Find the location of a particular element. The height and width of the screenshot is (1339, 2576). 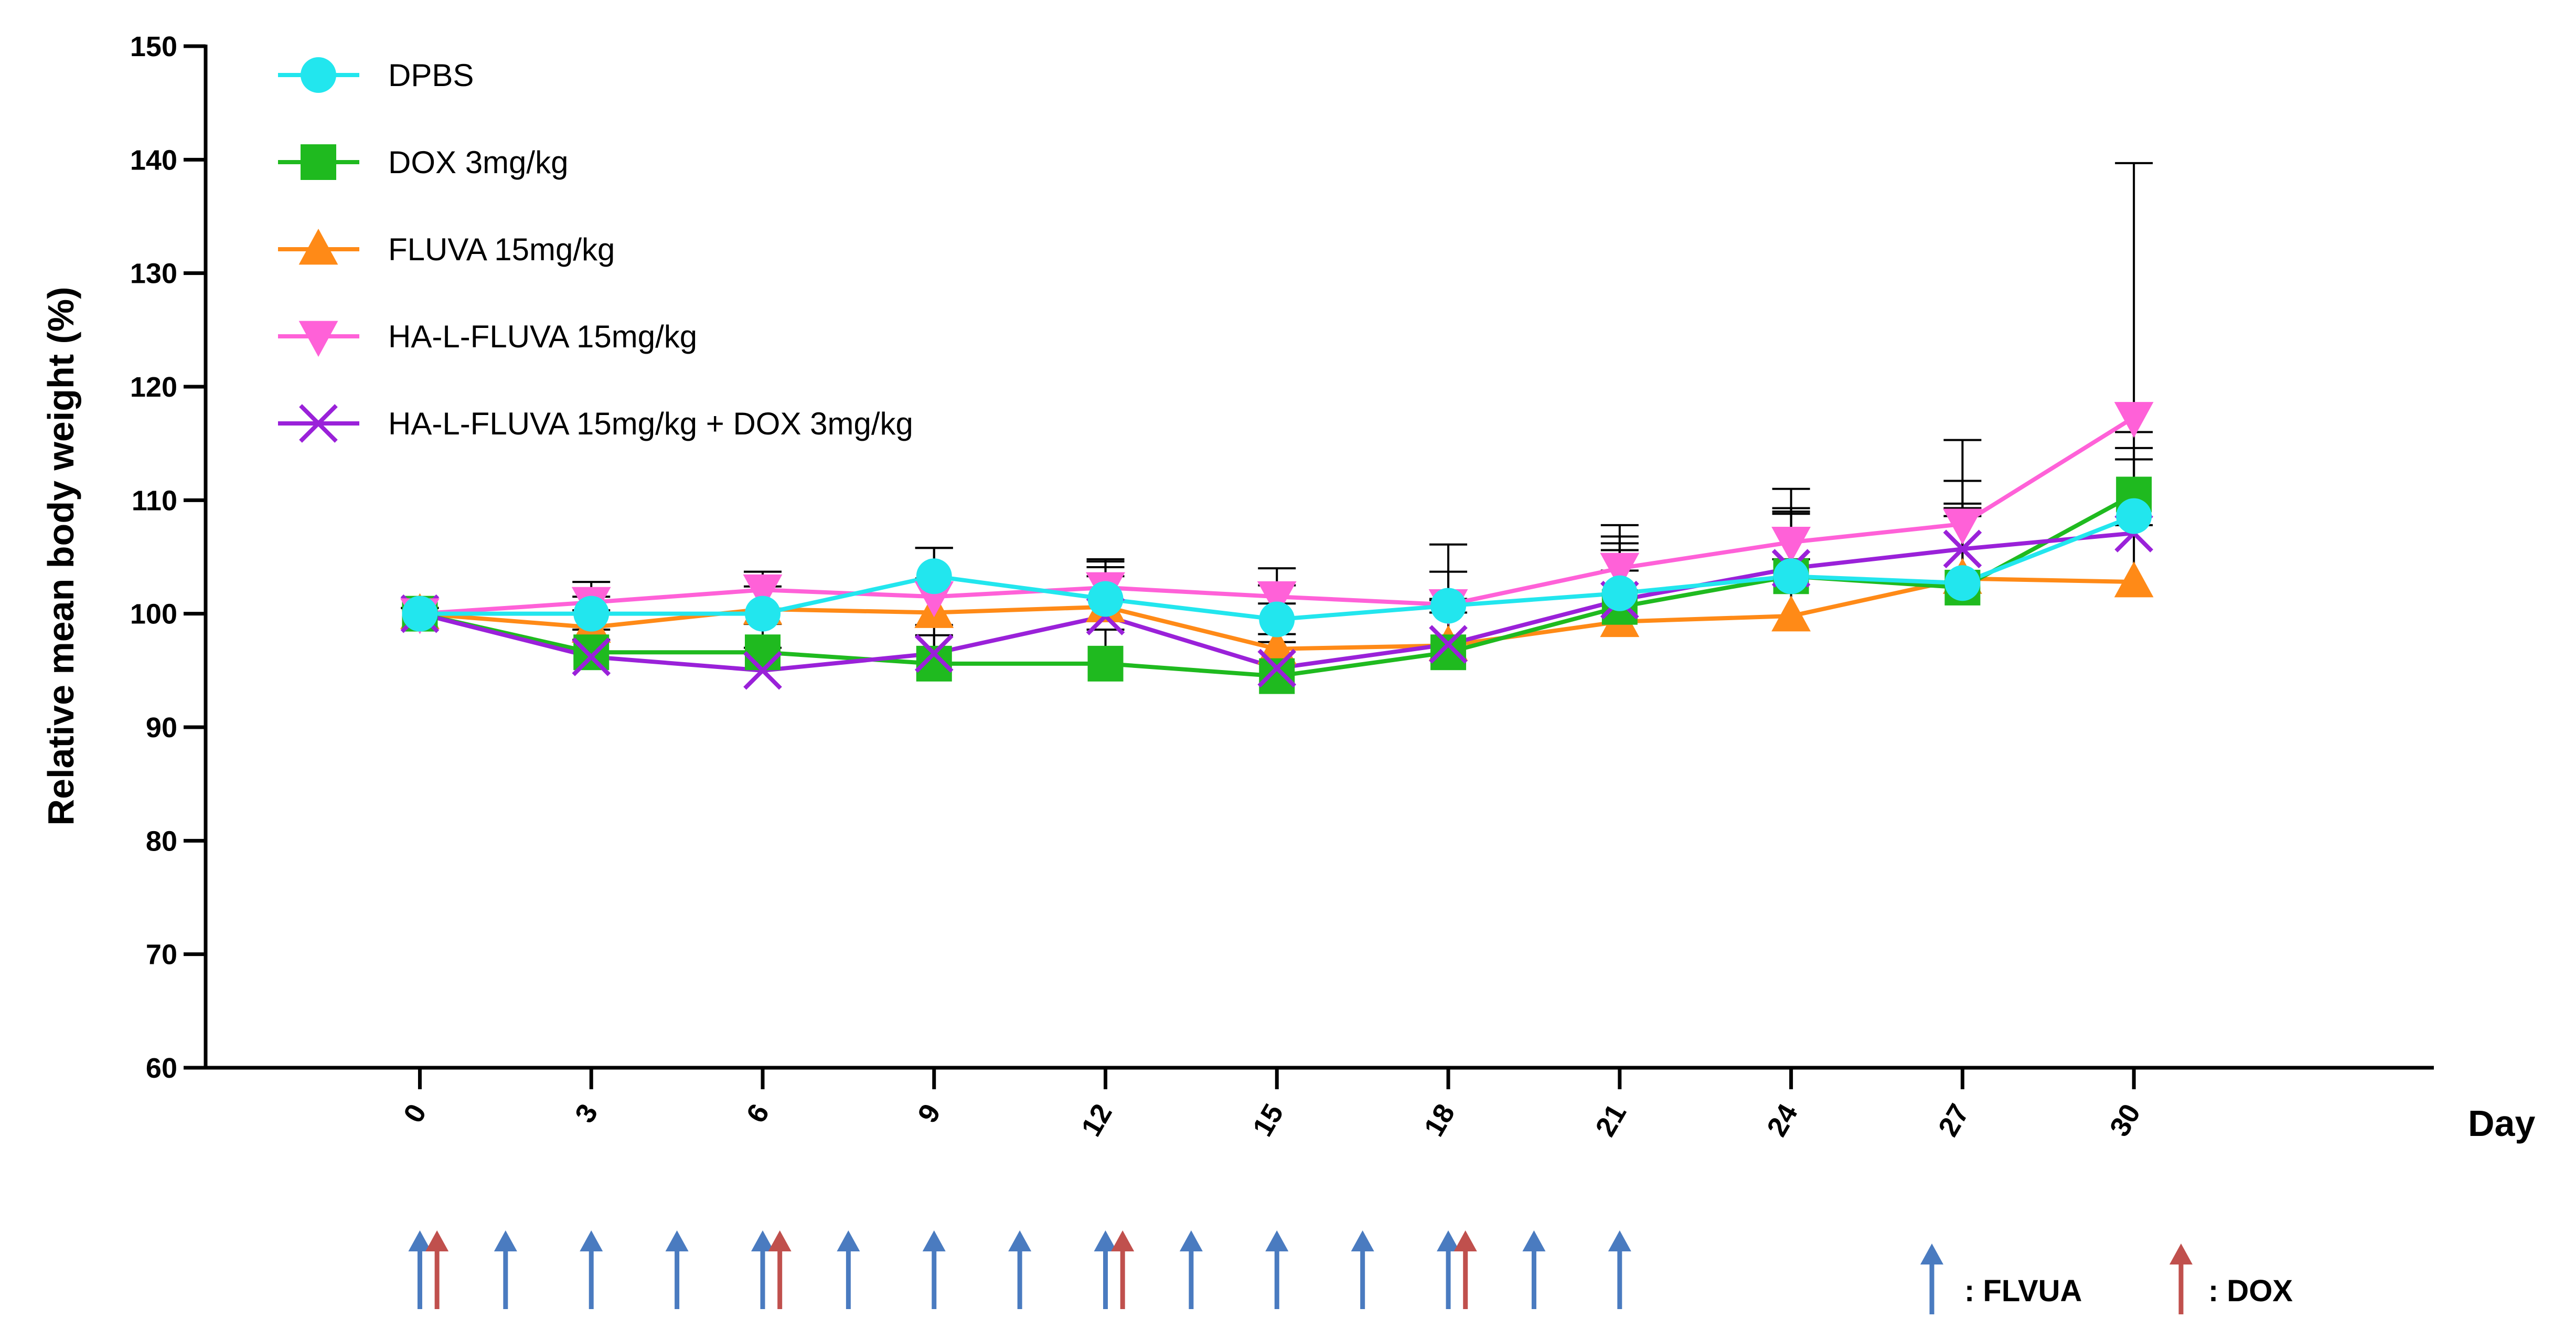

x-tick-label: 21 is located at coordinates (1610, 1120).